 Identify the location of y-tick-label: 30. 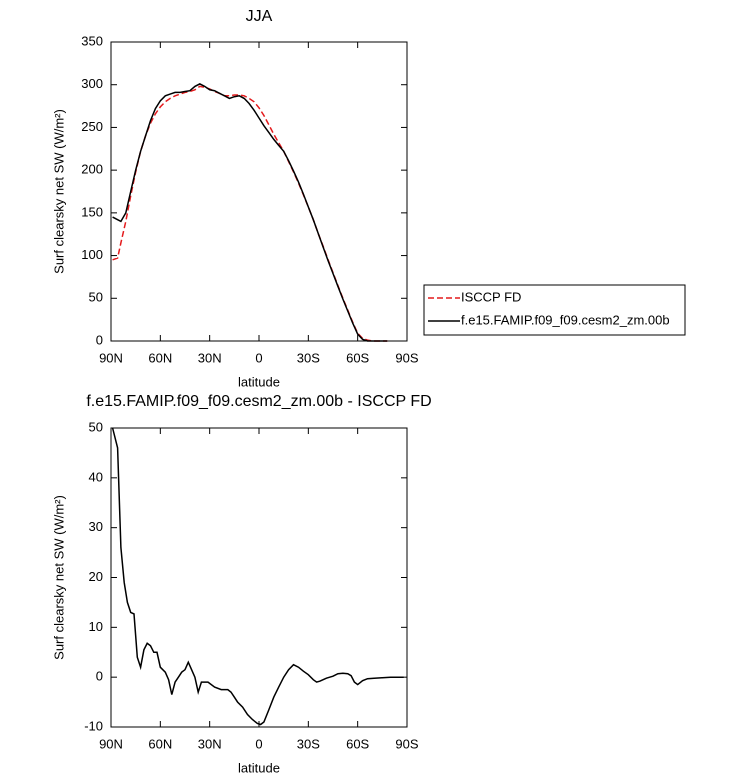
(96, 526).